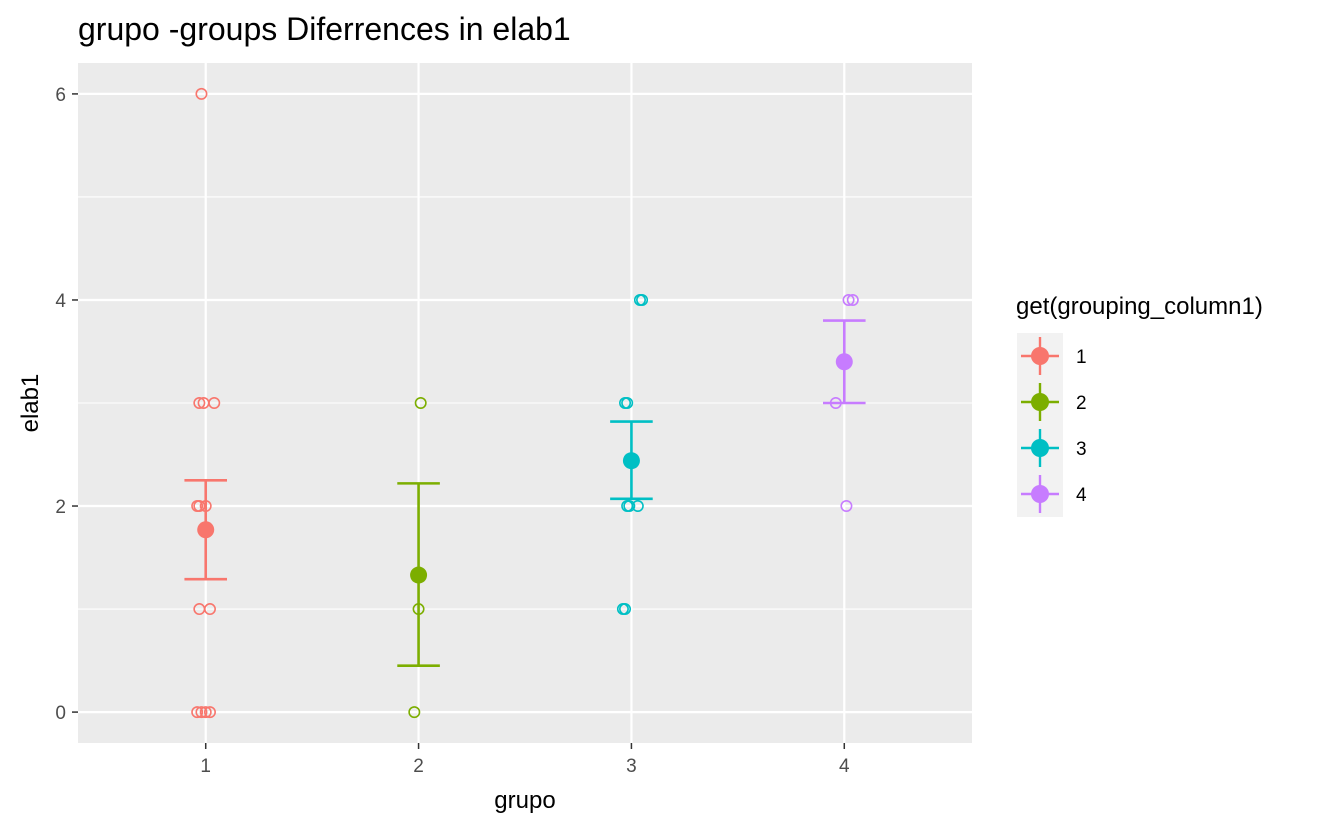  I want to click on x-axis-title: grupo, so click(524, 800).